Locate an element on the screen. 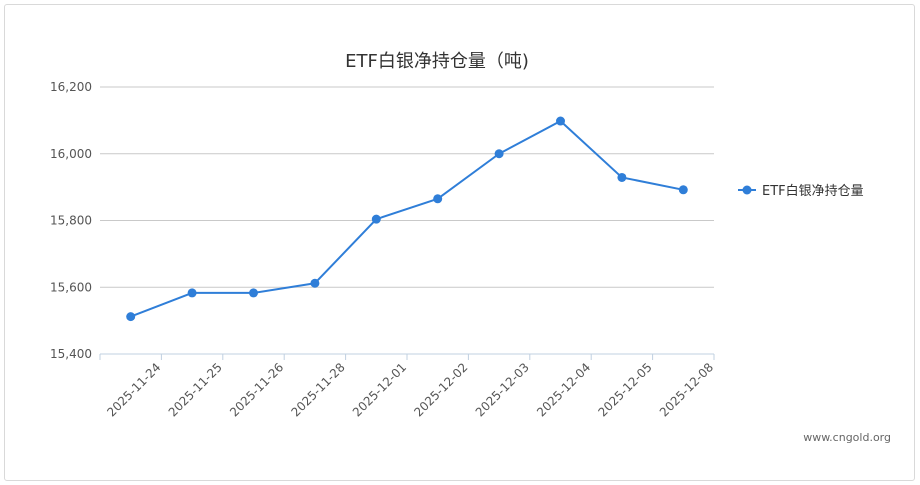  legend-label: ETF白银净持仓量 is located at coordinates (813, 191).